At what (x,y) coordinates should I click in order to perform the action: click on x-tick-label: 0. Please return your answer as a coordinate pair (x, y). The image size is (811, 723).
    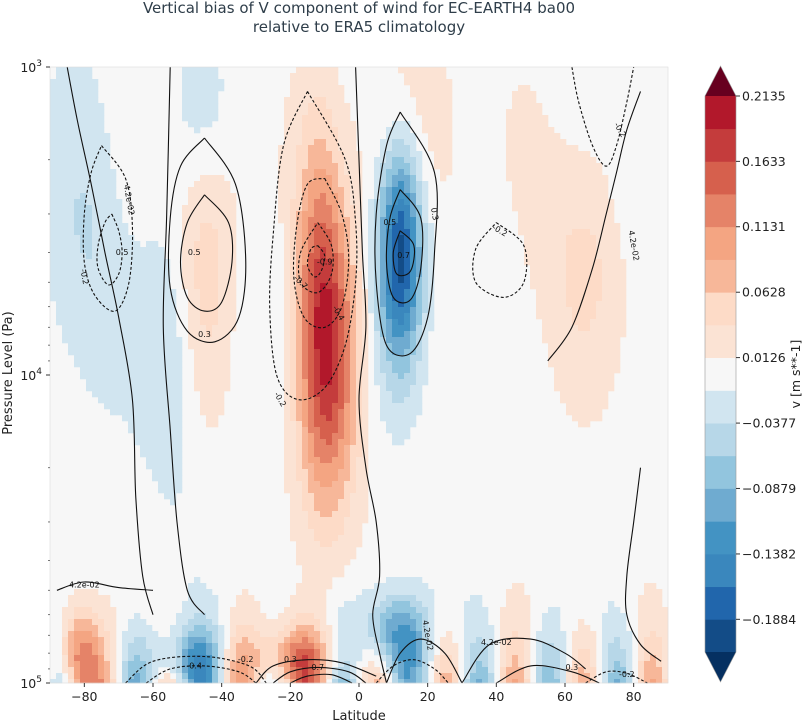
    Looking at the image, I should click on (359, 696).